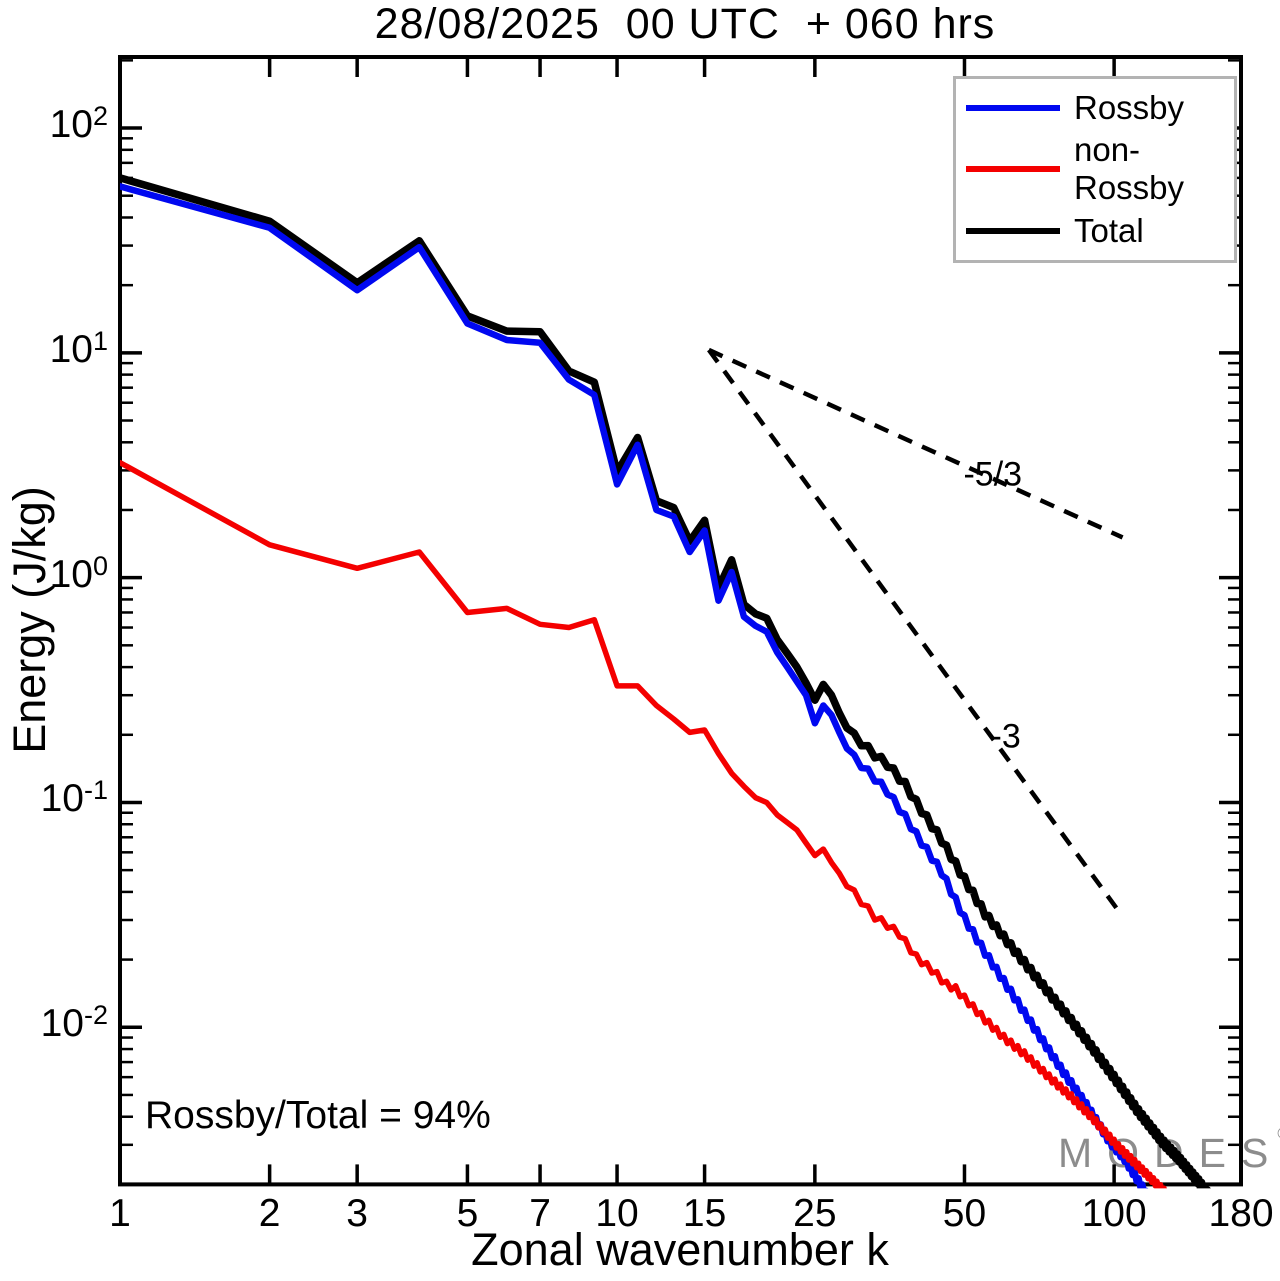 The image size is (1280, 1281). I want to click on y-tick-label-1e0: 10⁰, so click(78, 573).